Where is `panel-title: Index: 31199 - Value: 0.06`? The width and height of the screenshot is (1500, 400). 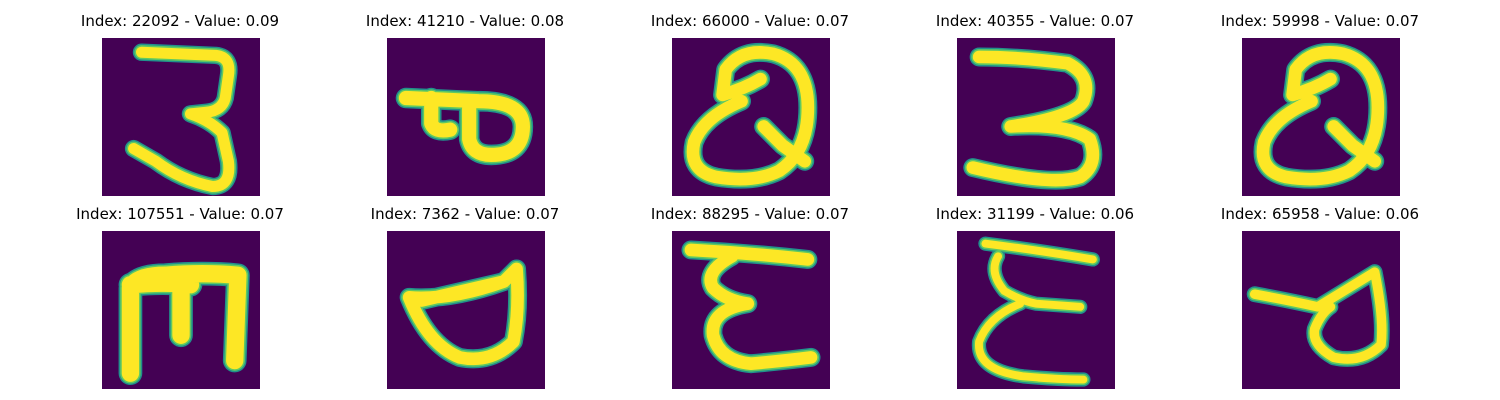 panel-title: Index: 31199 - Value: 0.06 is located at coordinates (1035, 214).